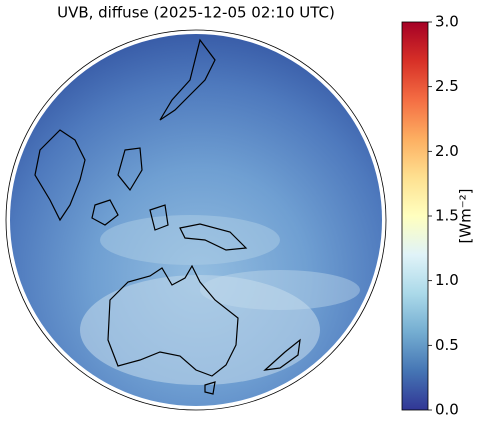  What do you see at coordinates (447, 22) in the screenshot?
I see `colorbar-tick-label: 3.0` at bounding box center [447, 22].